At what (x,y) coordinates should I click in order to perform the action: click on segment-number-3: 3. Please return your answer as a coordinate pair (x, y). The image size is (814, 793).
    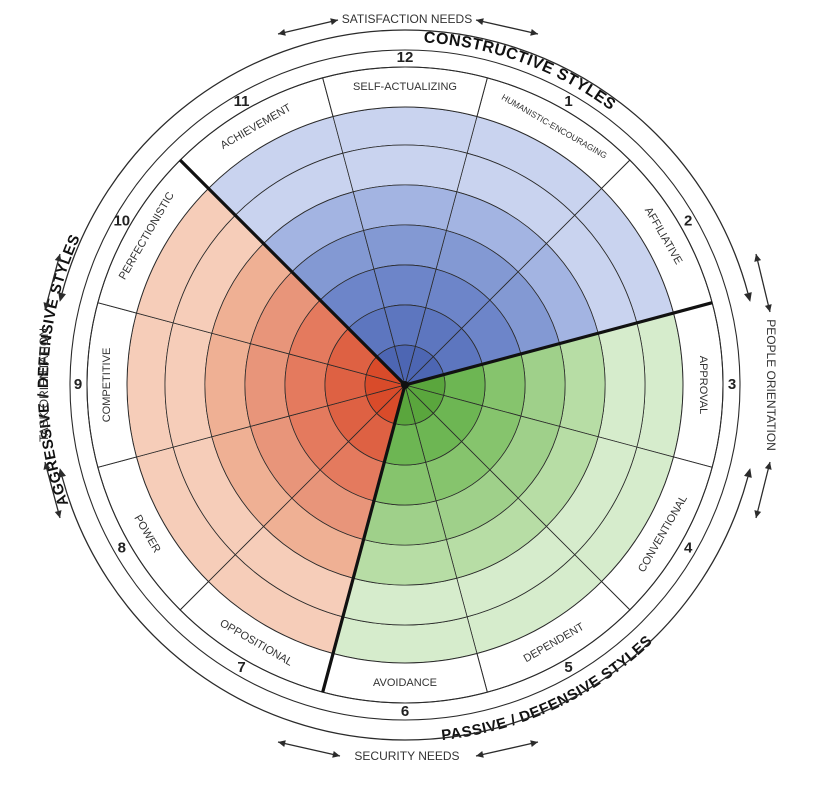
    Looking at the image, I should click on (732, 384).